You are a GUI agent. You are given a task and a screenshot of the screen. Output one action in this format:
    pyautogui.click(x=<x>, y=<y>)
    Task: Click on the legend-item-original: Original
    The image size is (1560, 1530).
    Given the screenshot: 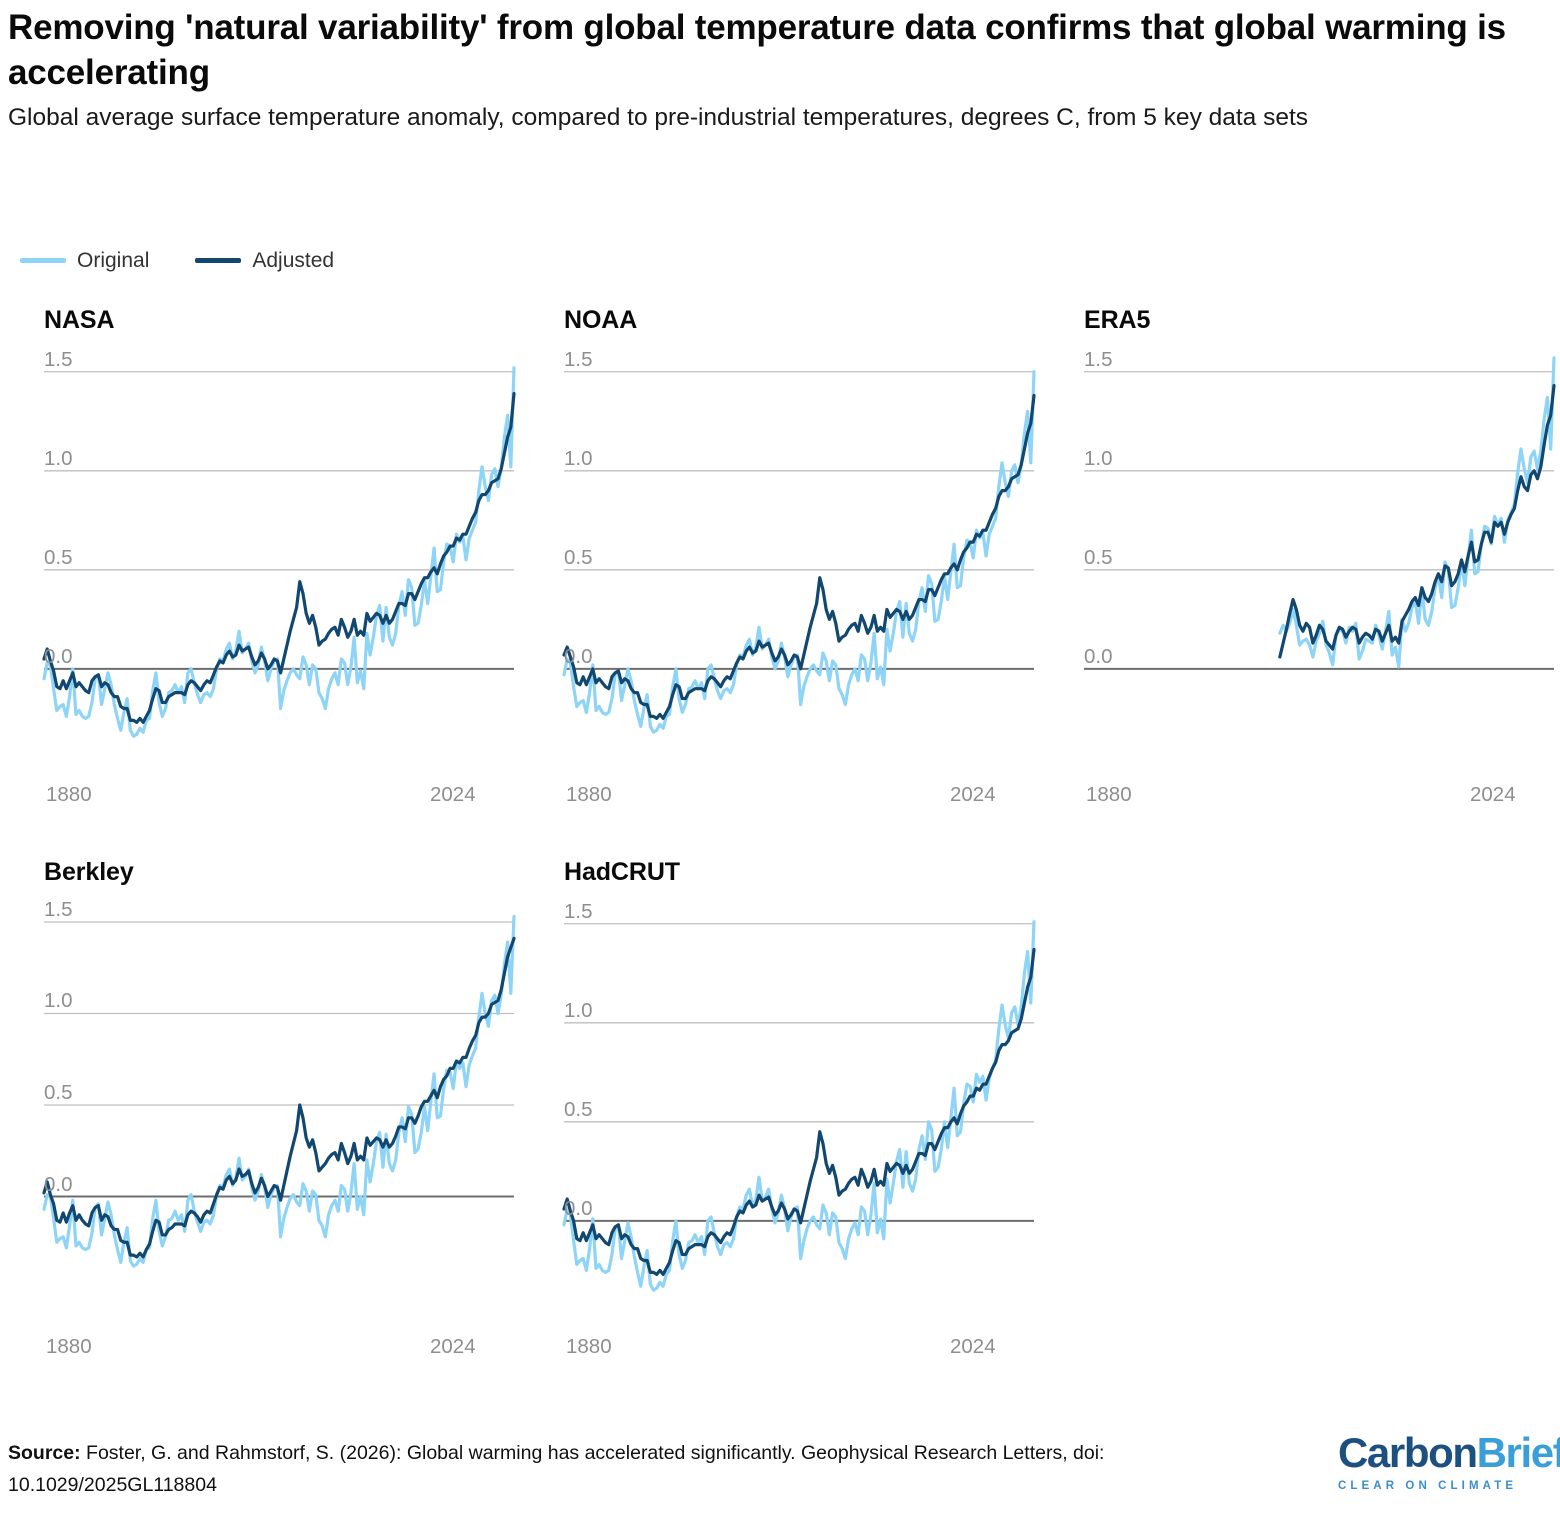 What is the action you would take?
    pyautogui.click(x=84, y=260)
    